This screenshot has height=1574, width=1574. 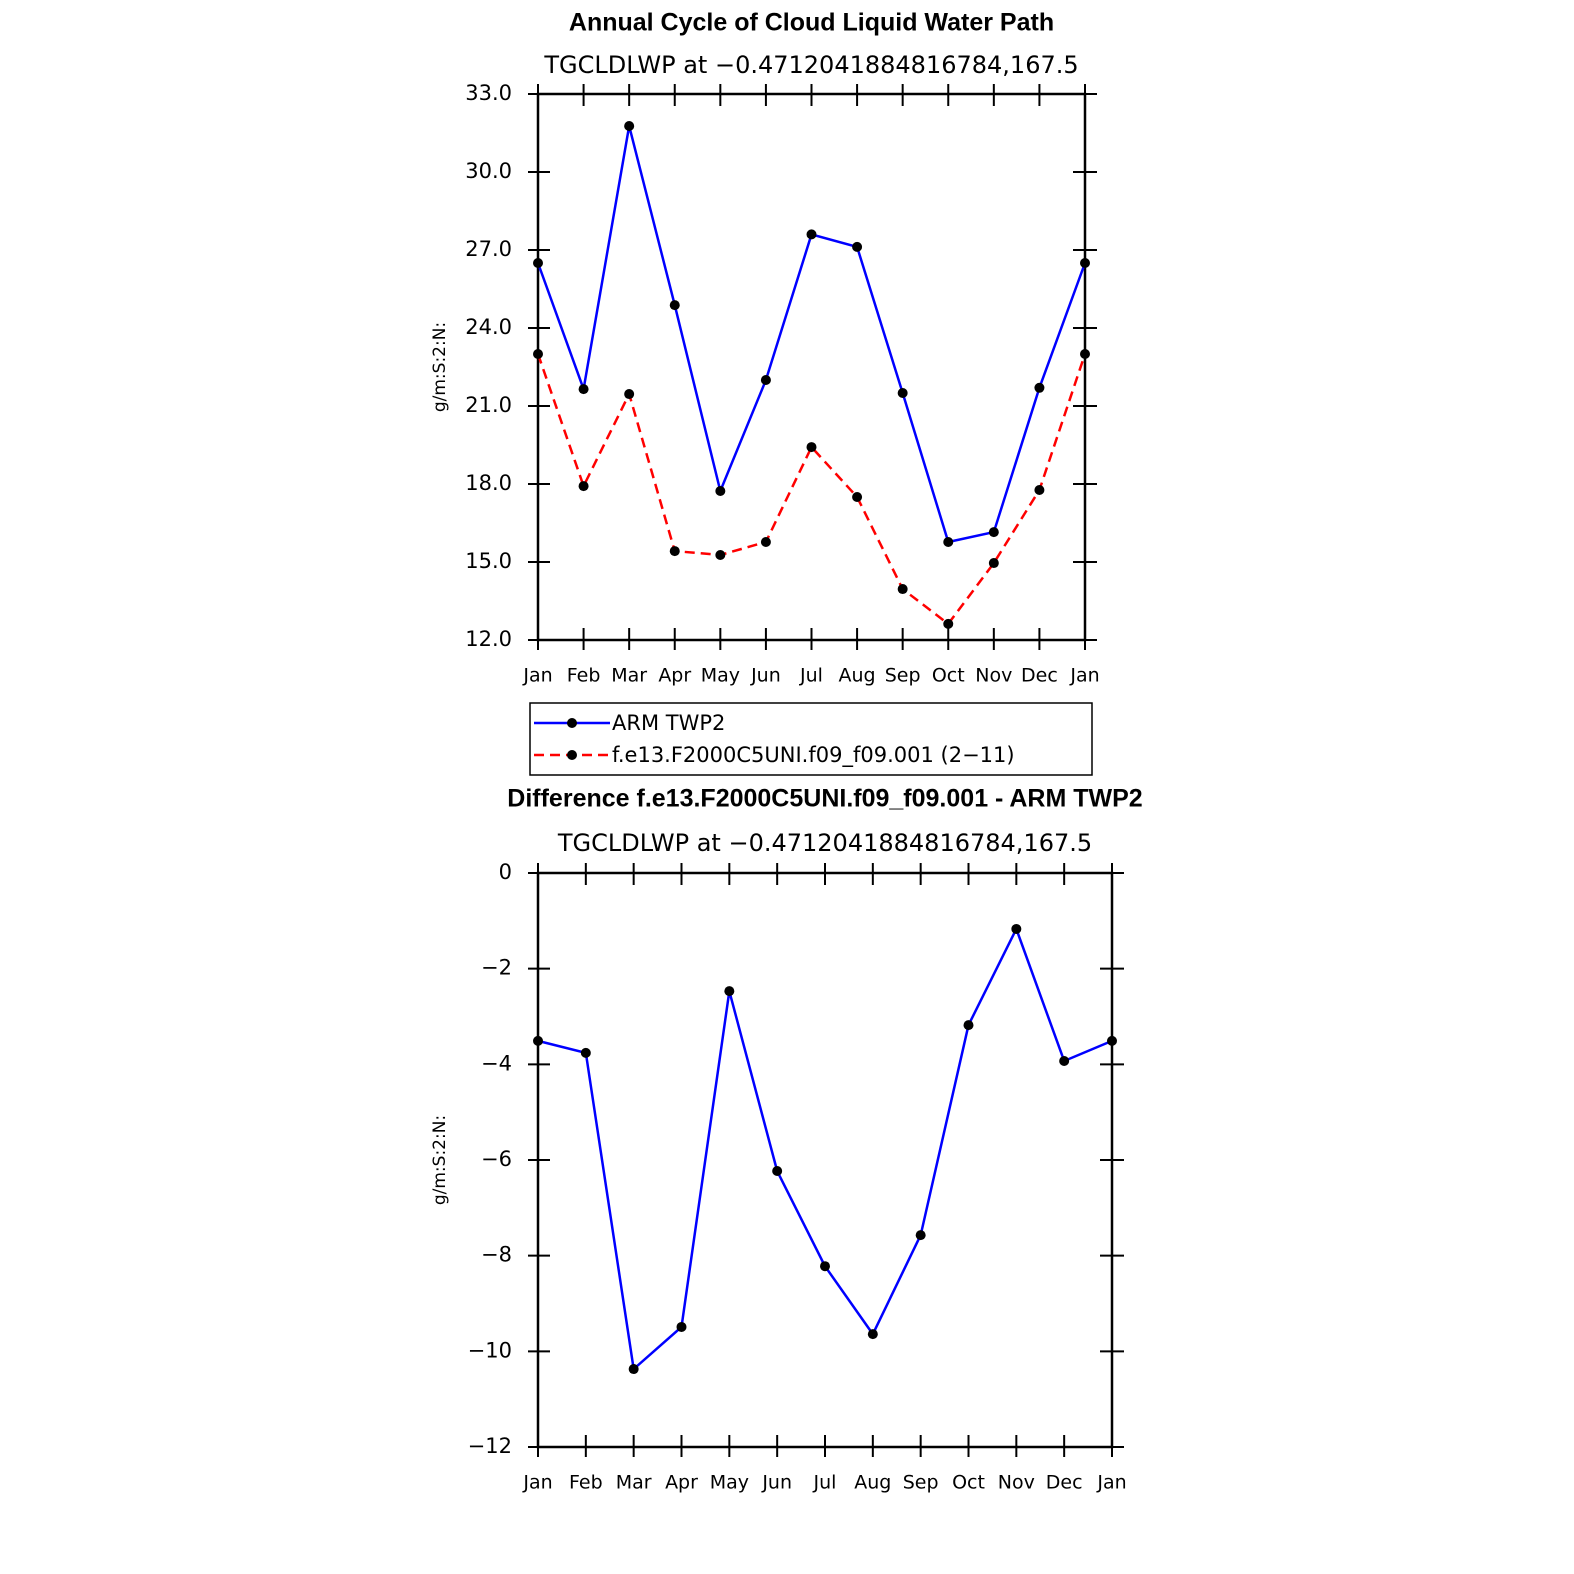 I want to click on plot-frame, so click(x=825, y=1160).